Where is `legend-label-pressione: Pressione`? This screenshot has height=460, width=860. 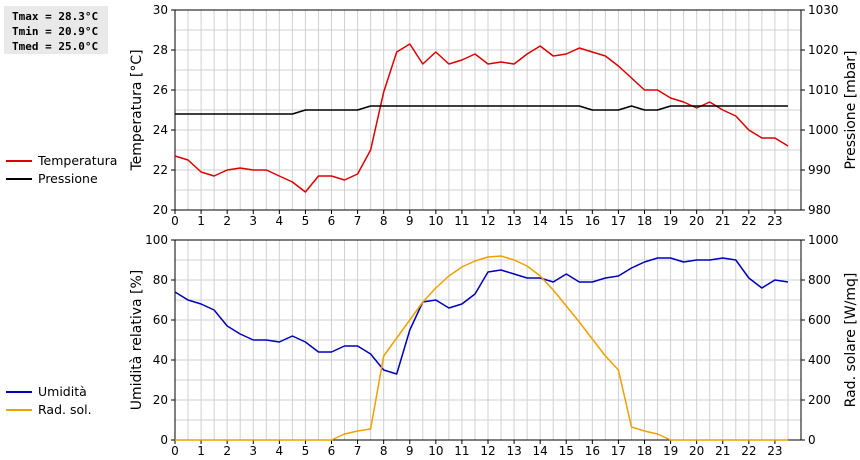 legend-label-pressione: Pressione is located at coordinates (68, 178).